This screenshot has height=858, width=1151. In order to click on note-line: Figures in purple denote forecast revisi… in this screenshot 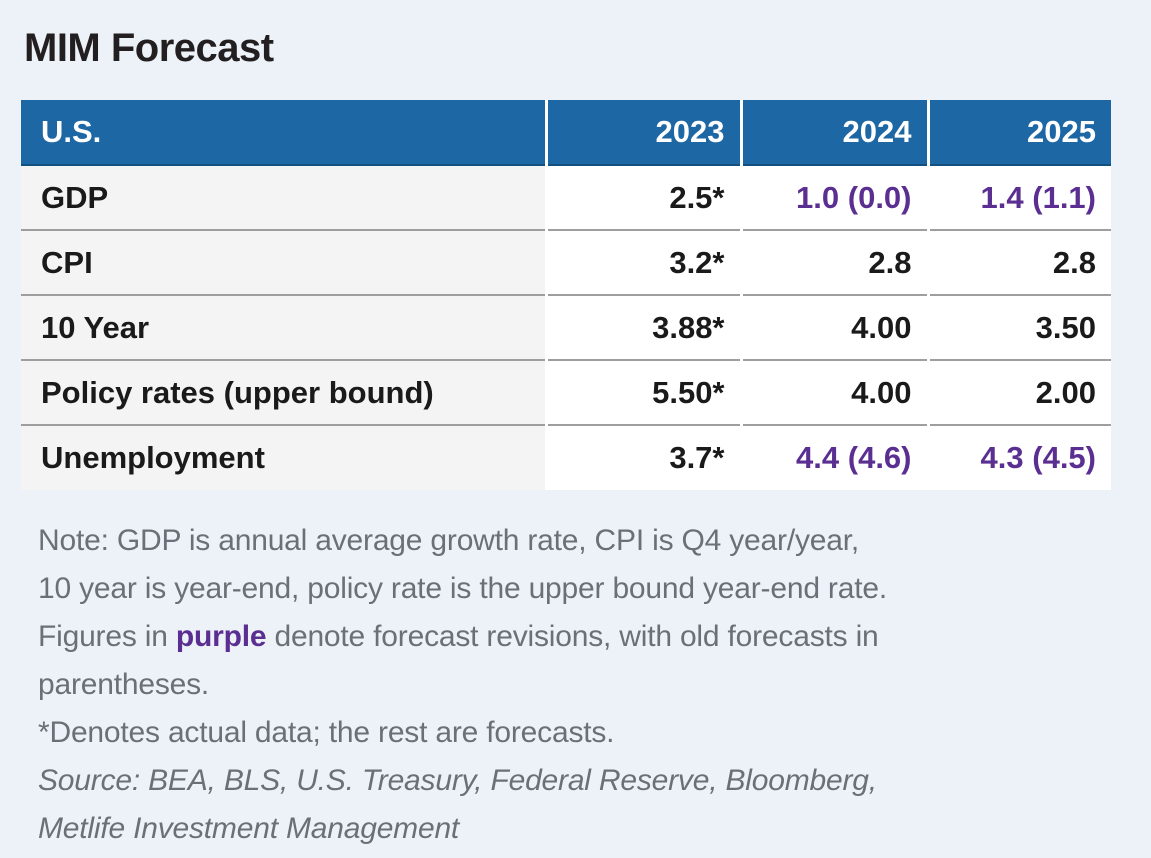, I will do `click(594, 637)`.